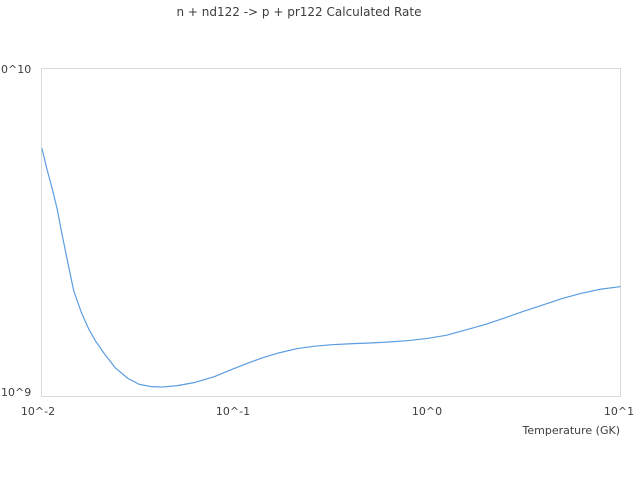 The height and width of the screenshot is (480, 640). What do you see at coordinates (571, 430) in the screenshot?
I see `x-axis-title: Temperature (GK)` at bounding box center [571, 430].